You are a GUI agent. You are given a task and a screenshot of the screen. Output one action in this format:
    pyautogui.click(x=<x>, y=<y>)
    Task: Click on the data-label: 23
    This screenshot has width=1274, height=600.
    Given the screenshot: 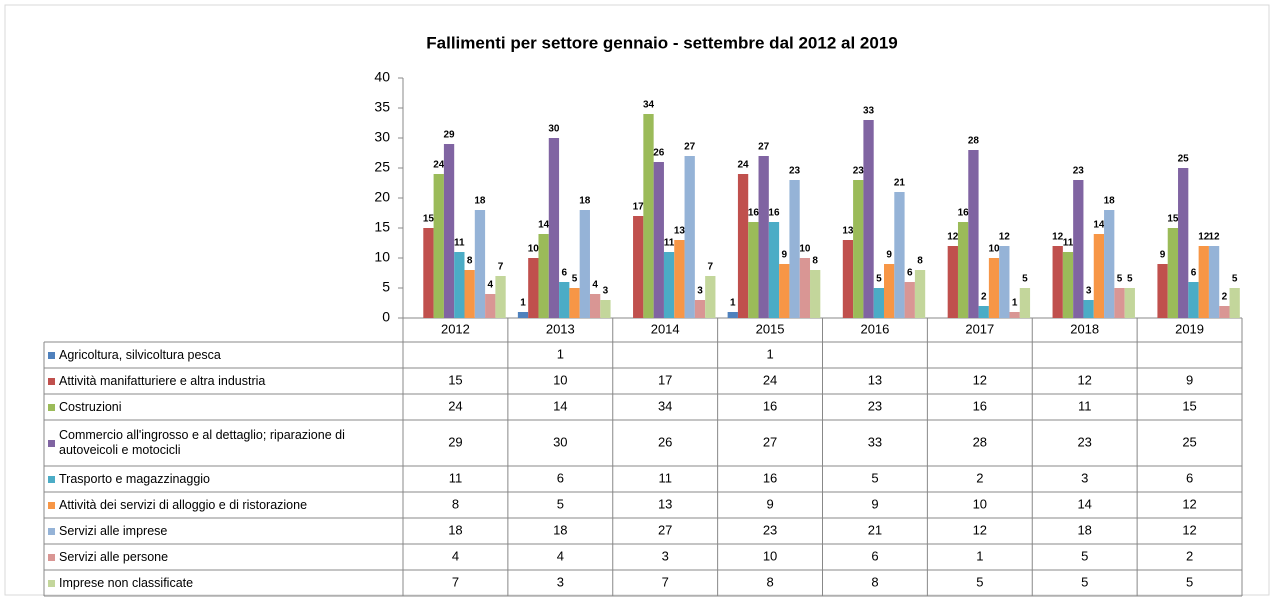 What is the action you would take?
    pyautogui.click(x=795, y=171)
    